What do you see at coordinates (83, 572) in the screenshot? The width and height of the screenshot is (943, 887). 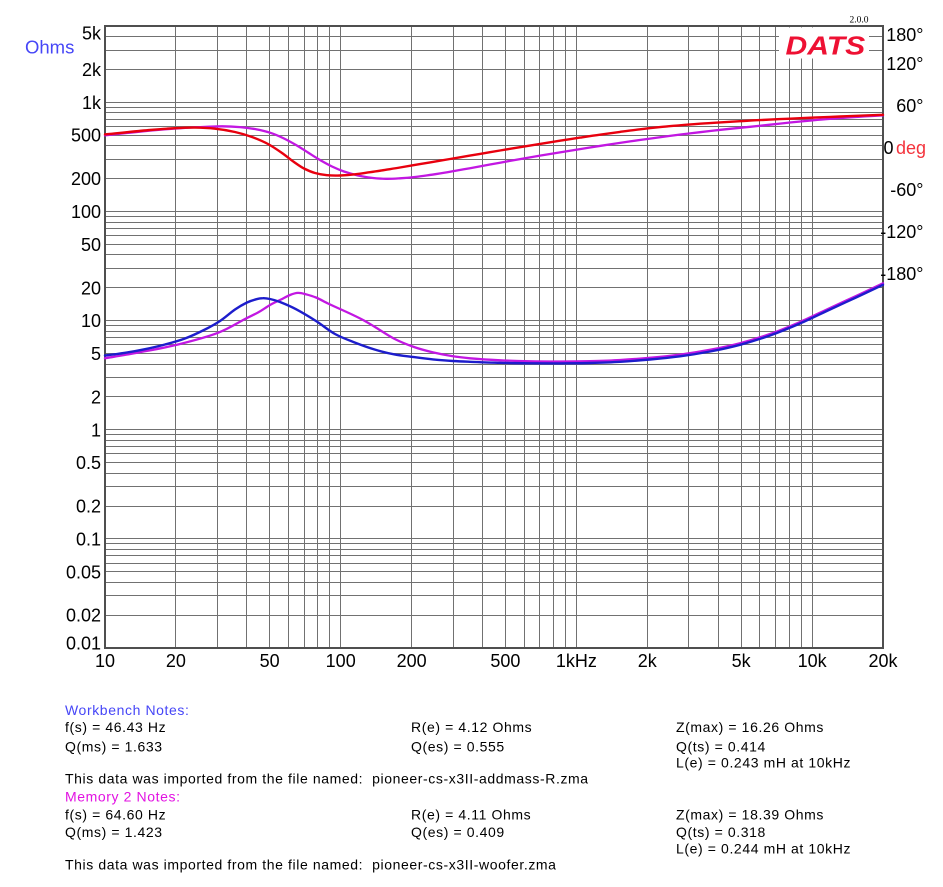 I see `svg-text: 0.05` at bounding box center [83, 572].